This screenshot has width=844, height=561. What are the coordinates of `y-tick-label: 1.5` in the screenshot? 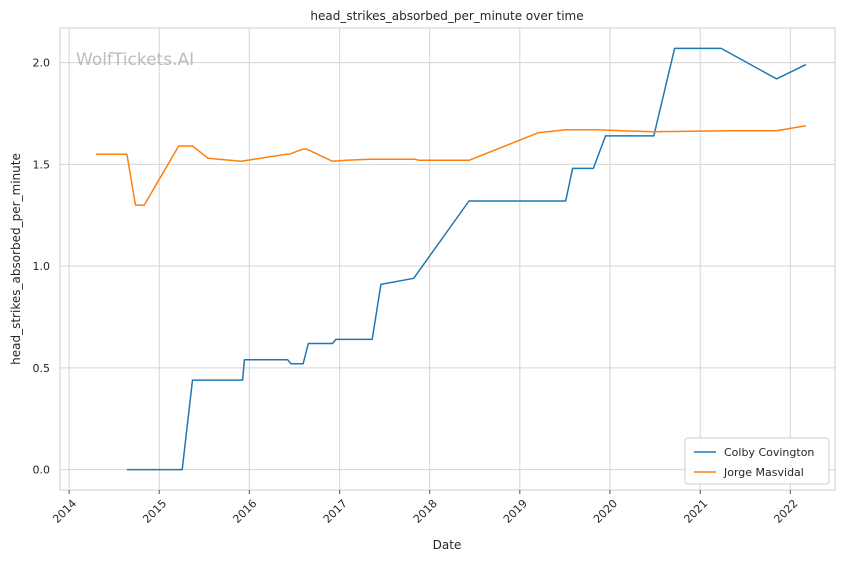 It's located at (42, 164).